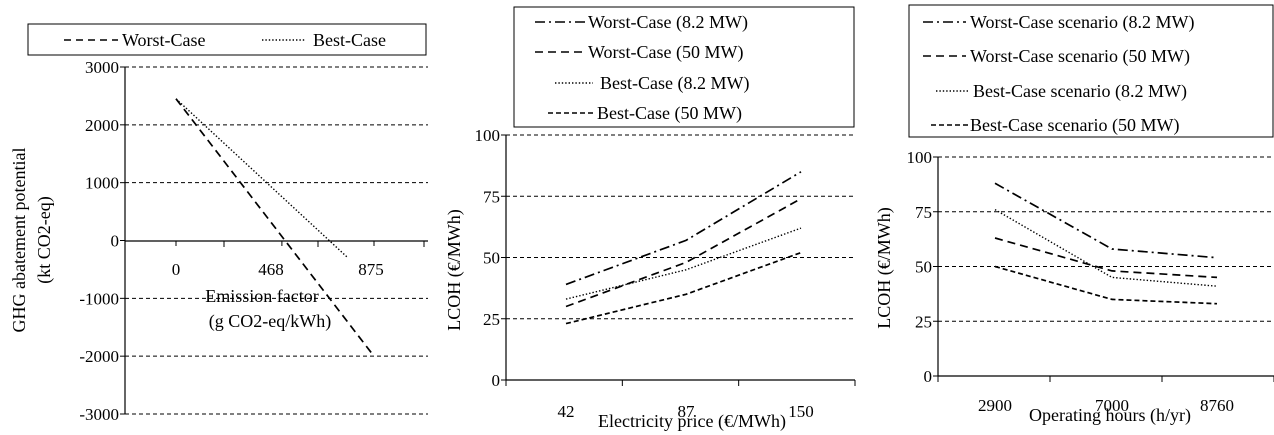 Image resolution: width=1274 pixels, height=435 pixels. I want to click on chart1-x-label-line1: Emission factor, so click(261, 296).